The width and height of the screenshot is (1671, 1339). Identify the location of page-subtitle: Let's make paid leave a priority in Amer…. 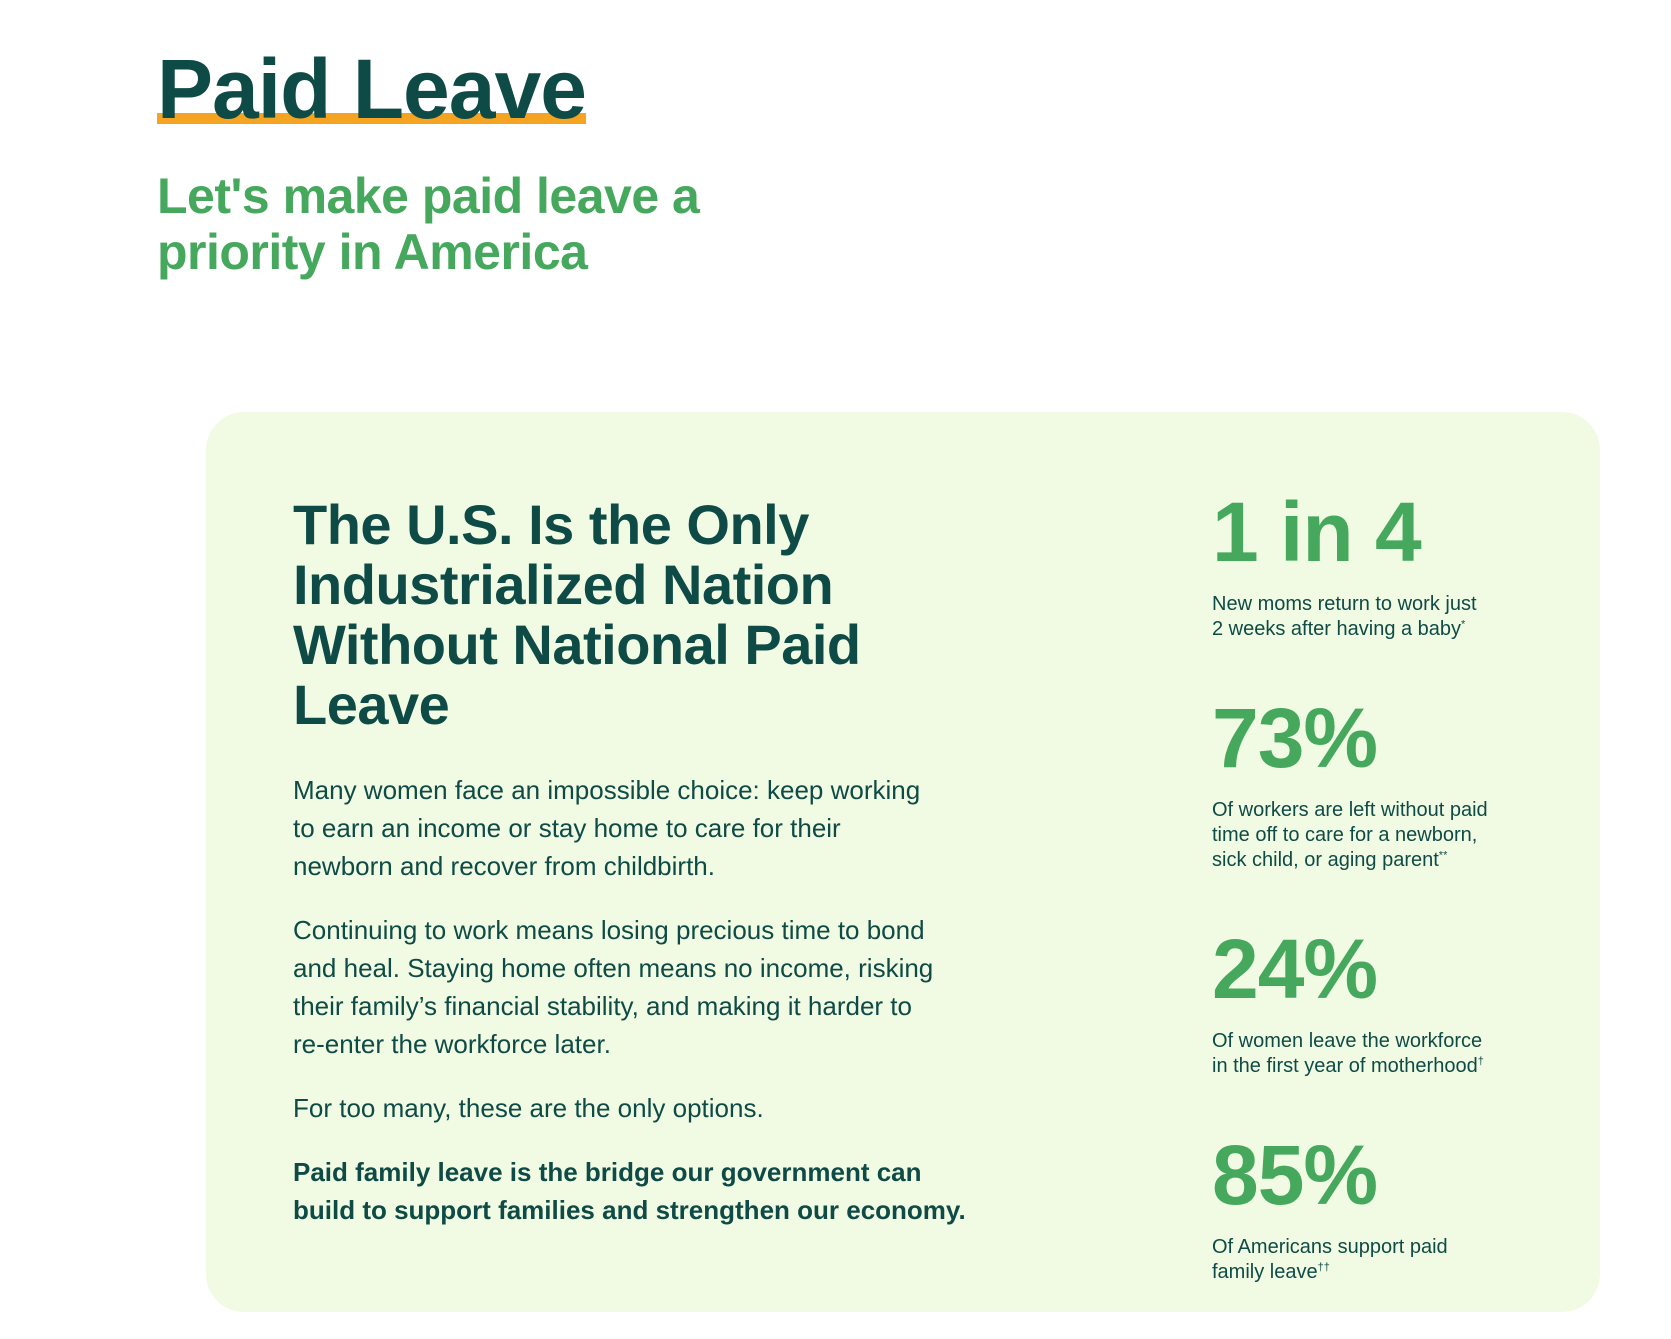
(507, 224).